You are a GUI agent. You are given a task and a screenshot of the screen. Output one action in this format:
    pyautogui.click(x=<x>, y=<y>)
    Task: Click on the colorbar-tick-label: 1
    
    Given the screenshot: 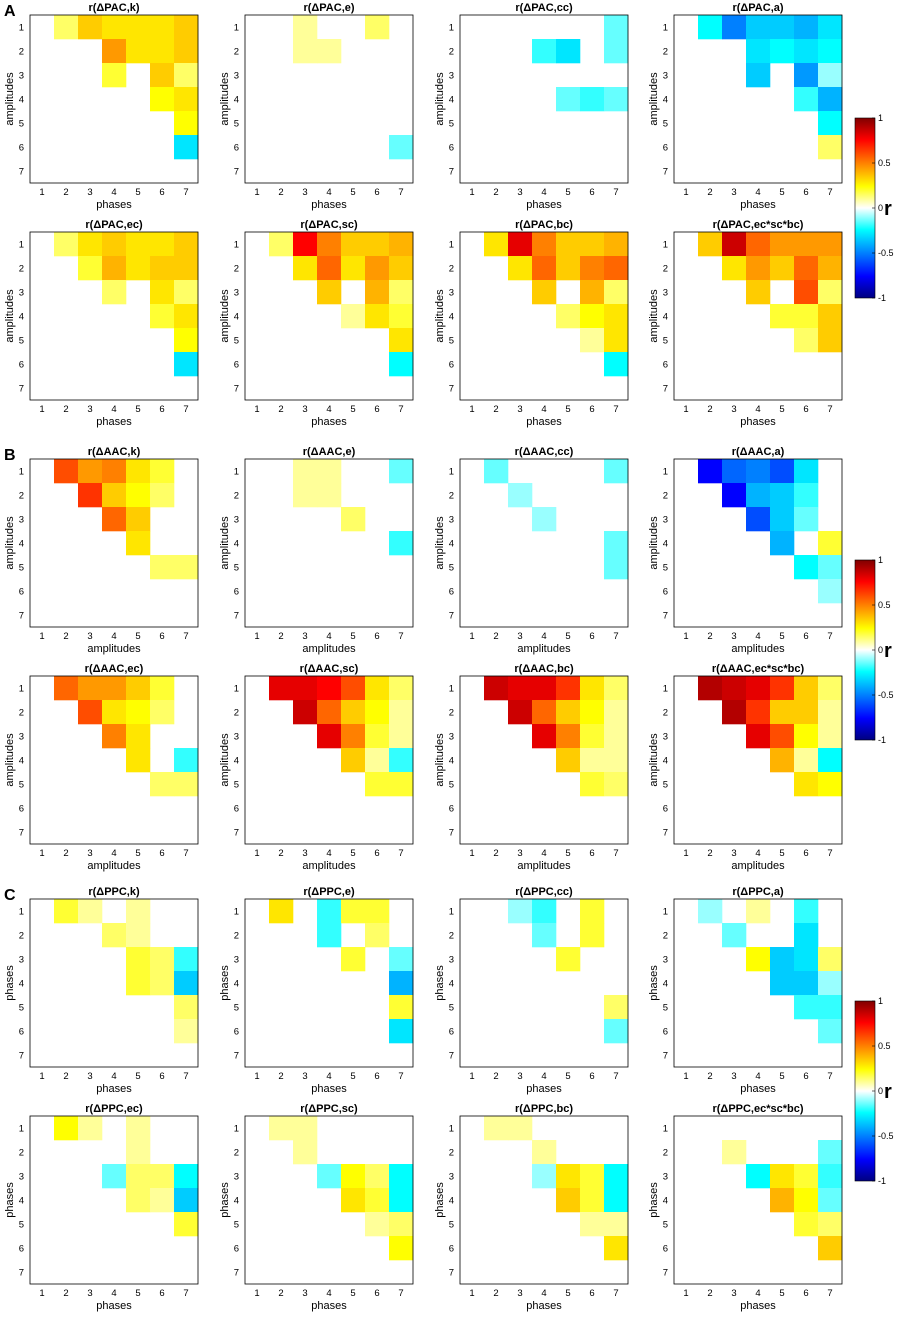 What is the action you would take?
    pyautogui.click(x=880, y=1001)
    